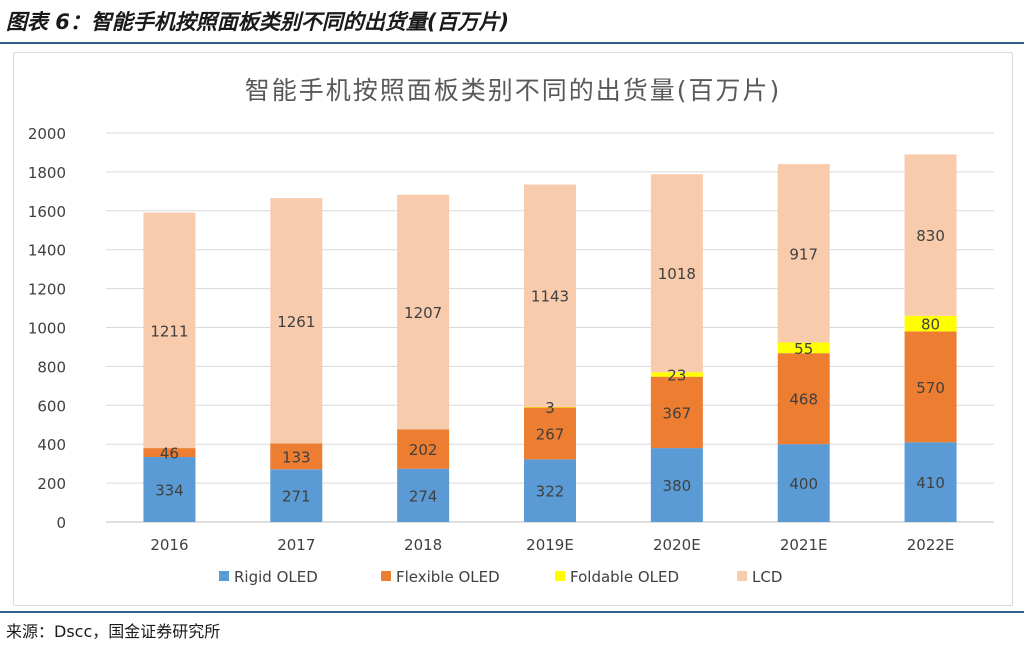 This screenshot has height=645, width=1024. I want to click on x-tick-label: 2019E, so click(550, 545).